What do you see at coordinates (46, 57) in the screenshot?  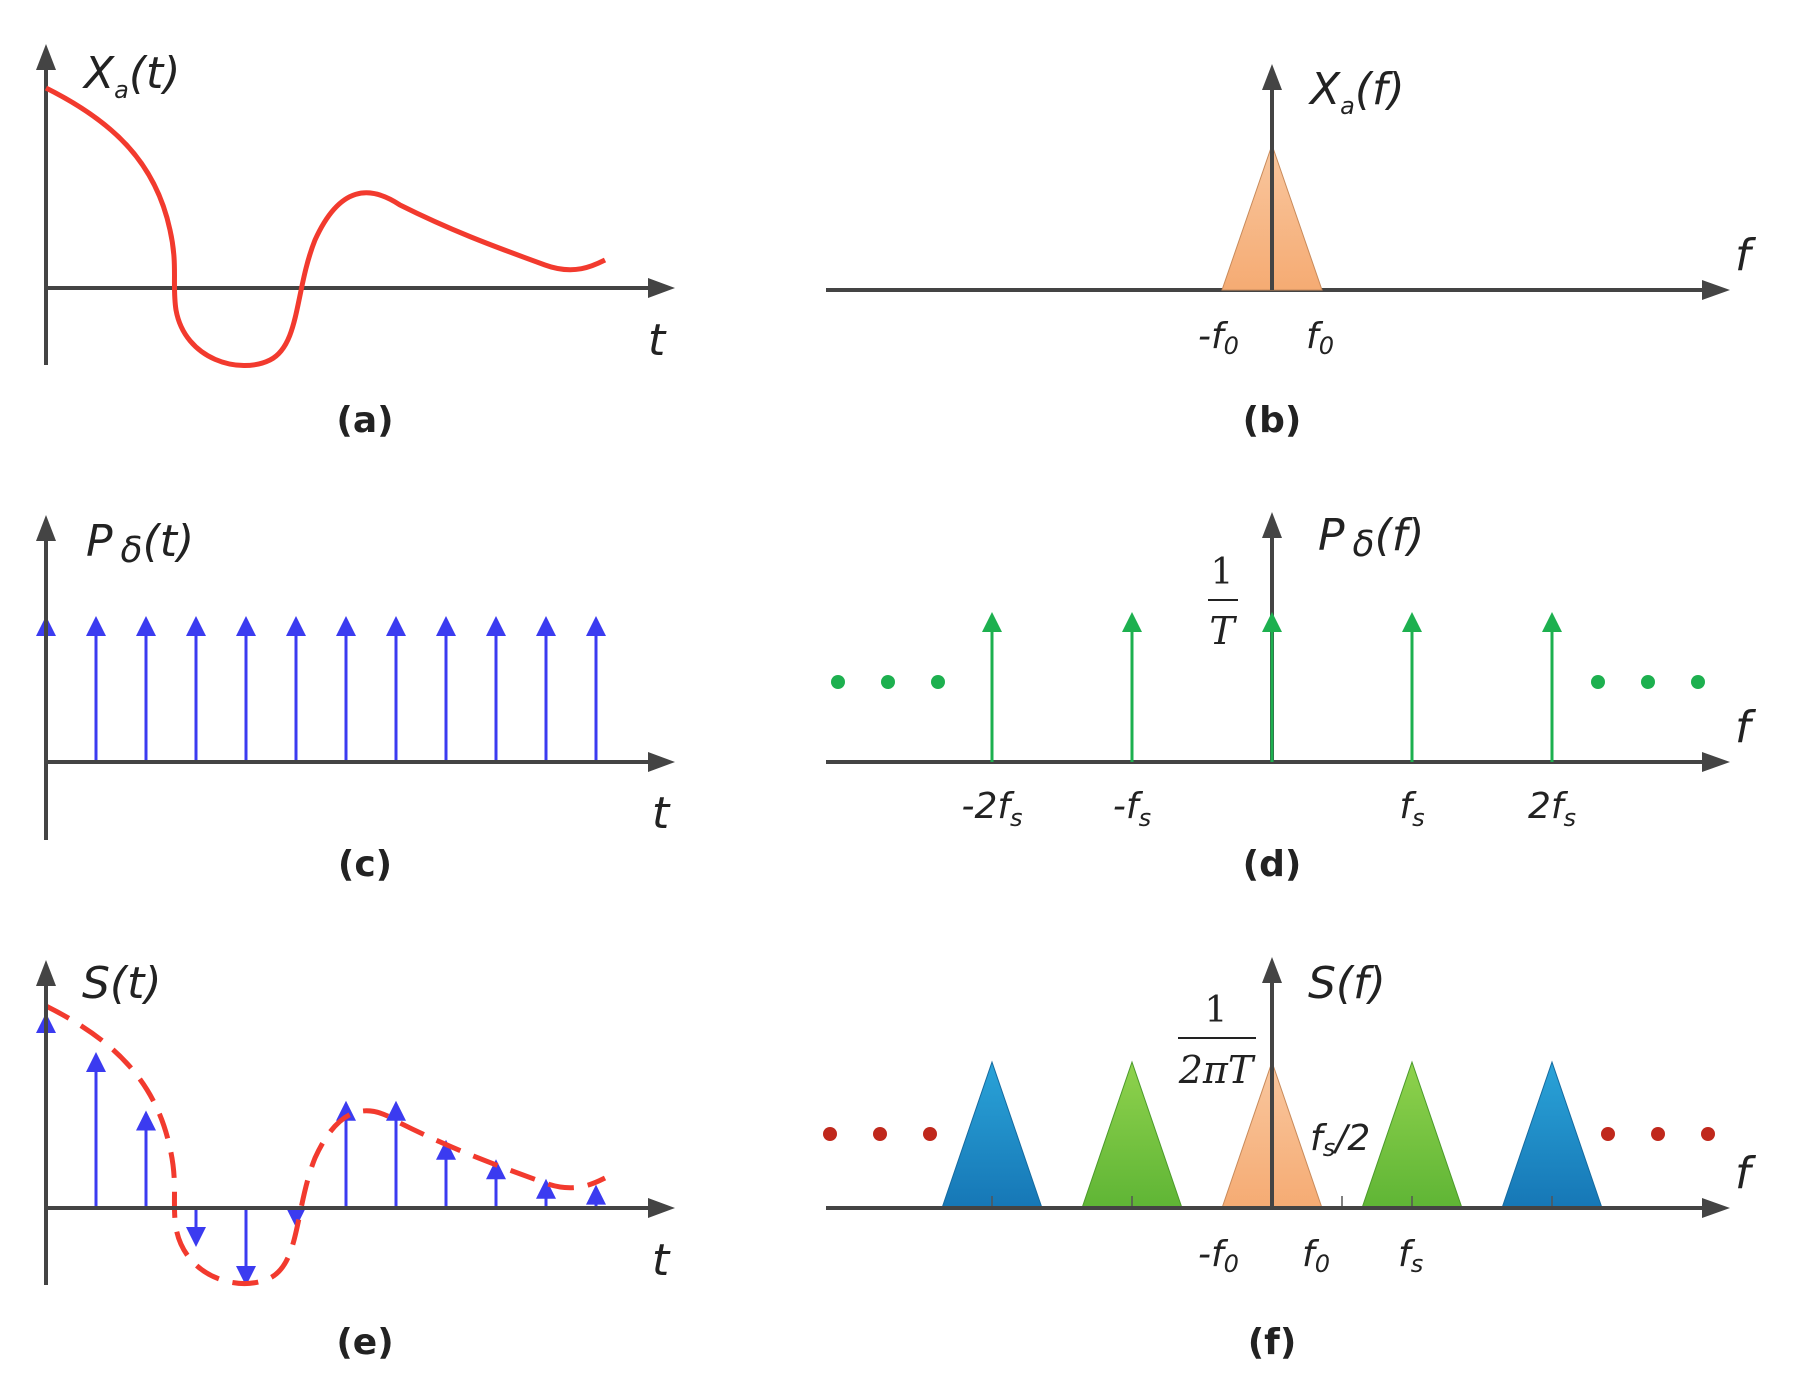 I see `panel-a-y-arrow-icon` at bounding box center [46, 57].